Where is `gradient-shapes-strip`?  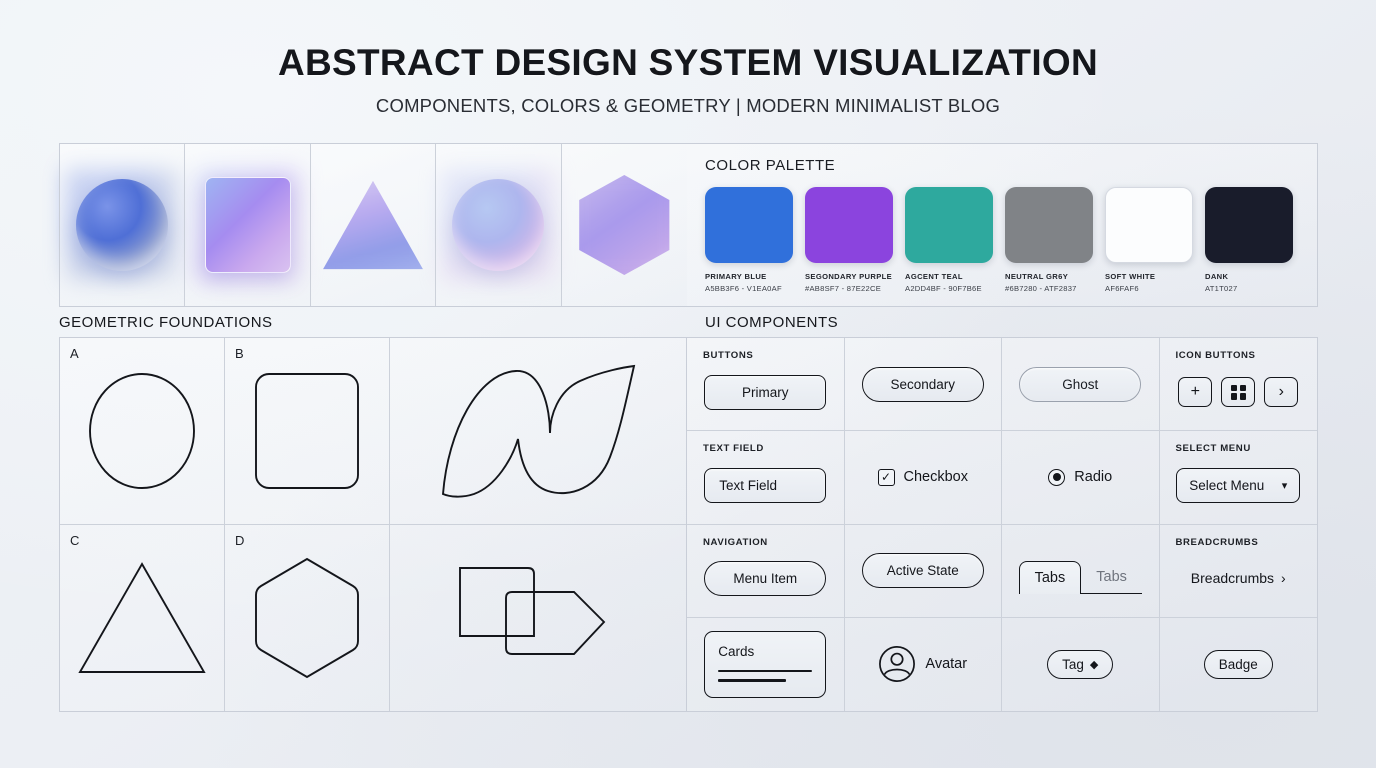
gradient-shapes-strip is located at coordinates (373, 225).